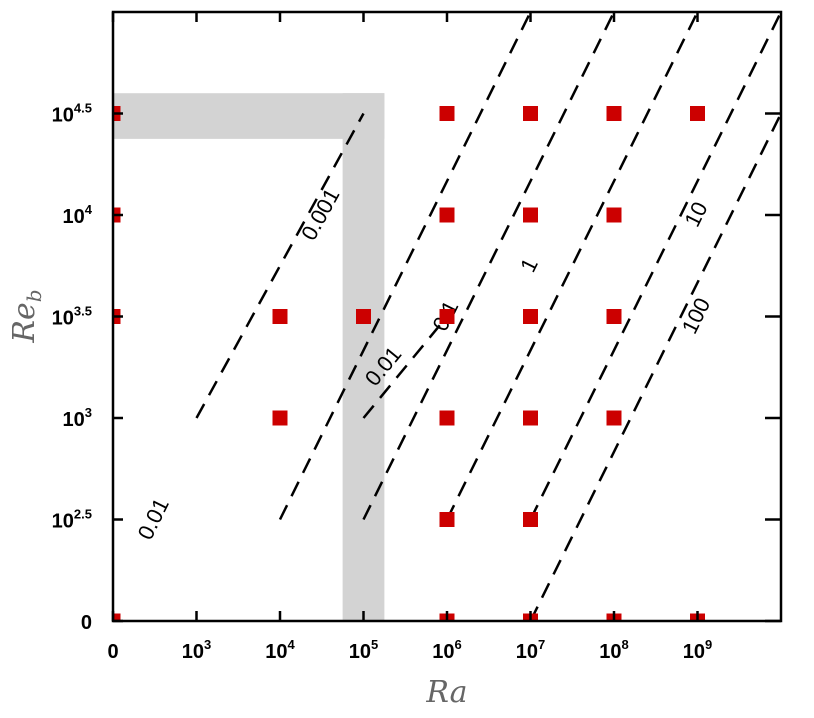 This screenshot has height=718, width=814. Describe the element at coordinates (72, 519) in the screenshot. I see `y-tick-label-2: 102.5` at that location.